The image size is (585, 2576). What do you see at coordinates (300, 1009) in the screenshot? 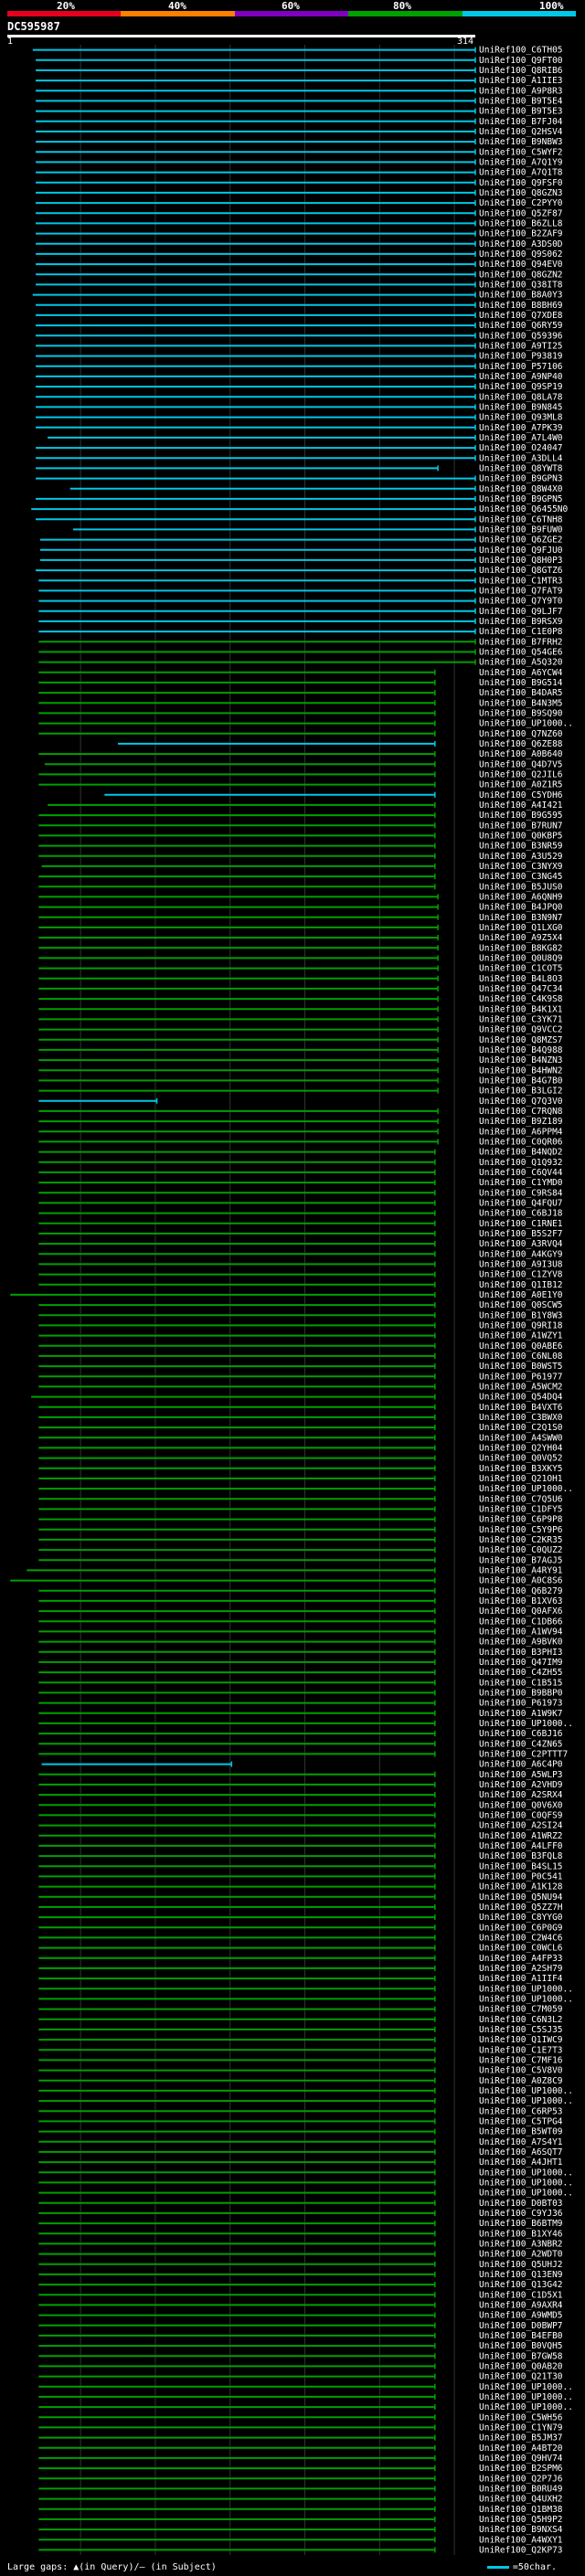
I see `hit-row: UniRef100_B4K1X1` at bounding box center [300, 1009].